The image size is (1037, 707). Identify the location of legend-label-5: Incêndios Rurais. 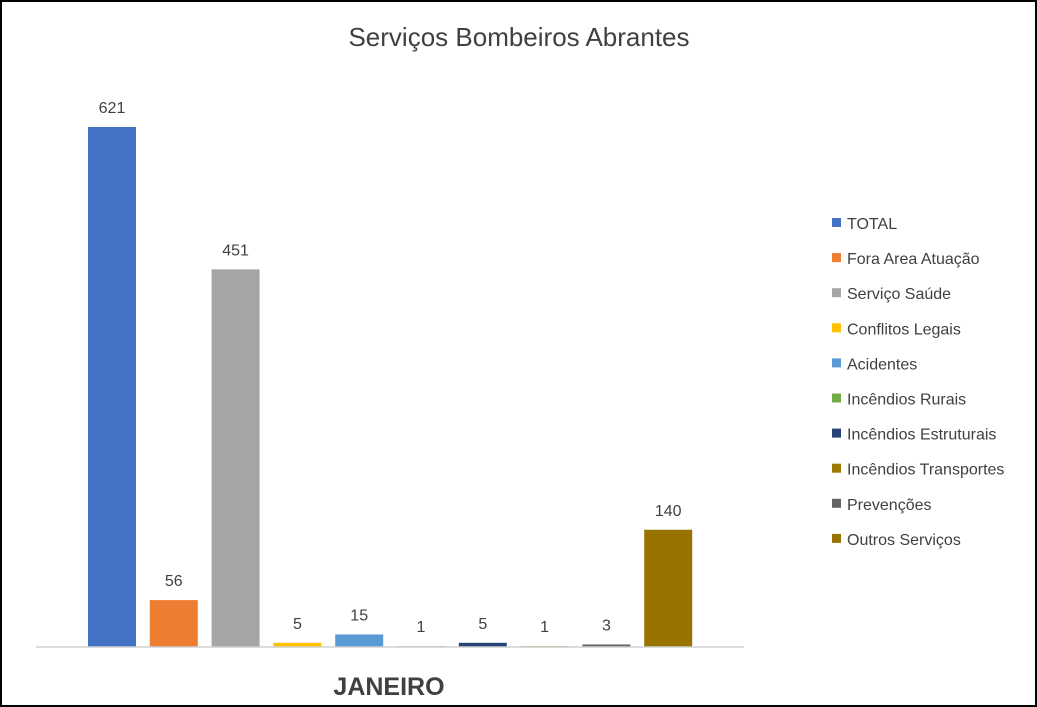
(906, 400).